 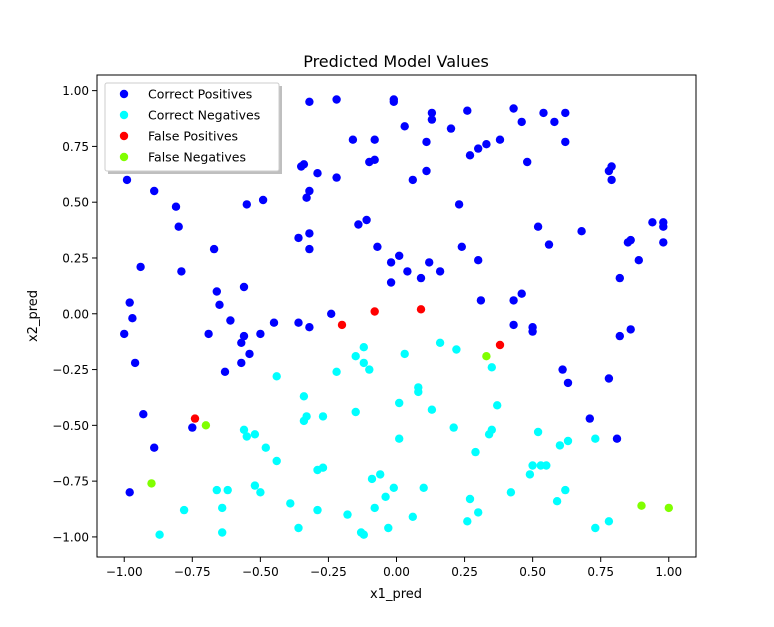 I want to click on y-tick-label-6: 0.50, so click(x=75, y=203).